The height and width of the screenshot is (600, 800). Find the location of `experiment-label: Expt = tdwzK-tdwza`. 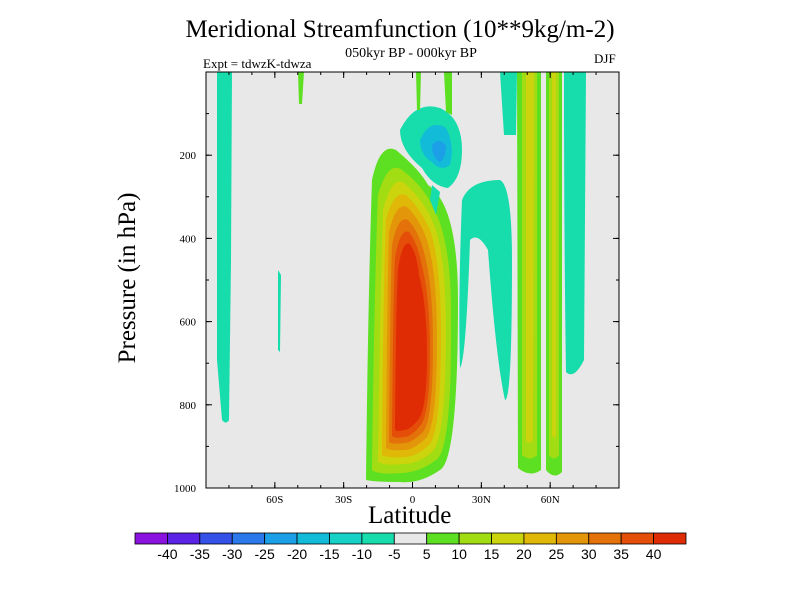

experiment-label: Expt = tdwzK-tdwza is located at coordinates (257, 63).